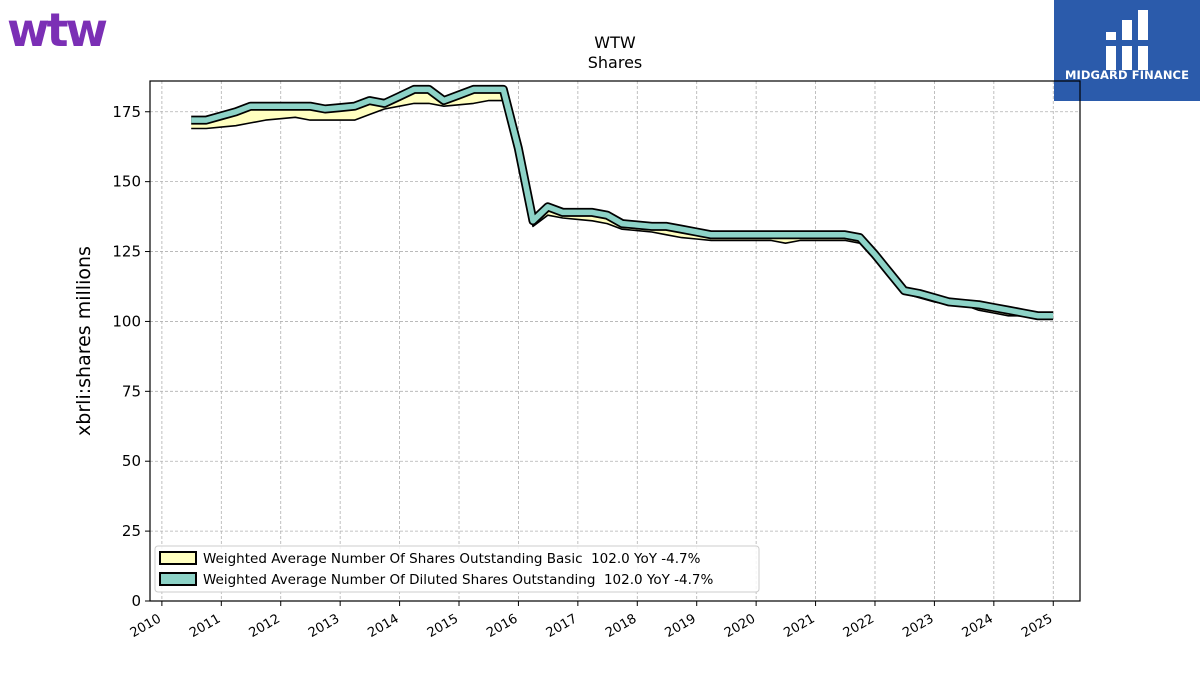 The width and height of the screenshot is (1200, 675). Describe the element at coordinates (84, 341) in the screenshot. I see `y-axis-label: xbrli:shares millions` at that location.